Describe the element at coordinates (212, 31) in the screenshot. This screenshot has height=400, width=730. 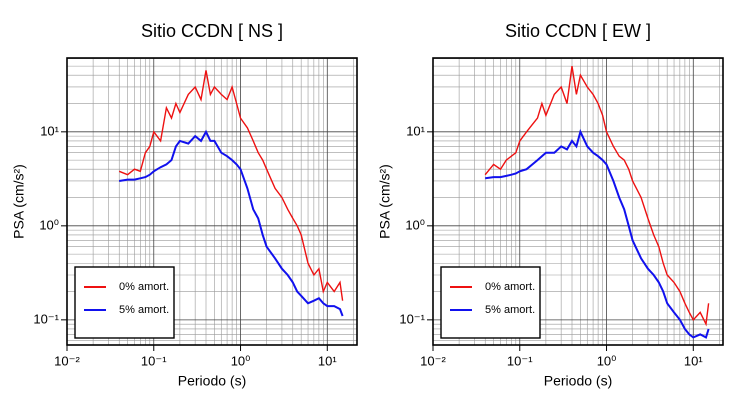
I see `chart-title: Sitio CCDN [ NS ]` at that location.